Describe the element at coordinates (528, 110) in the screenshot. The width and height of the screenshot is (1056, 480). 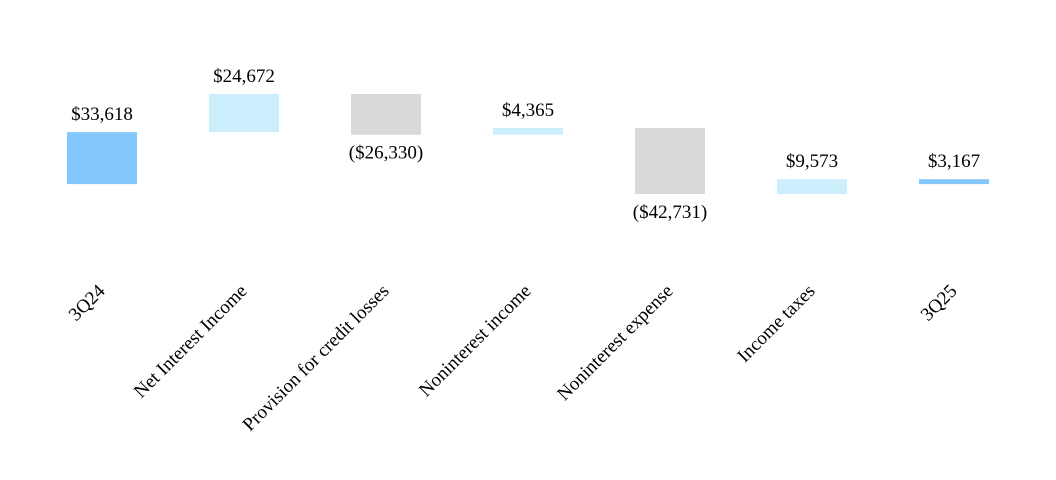
I see `value-label: $4,365` at that location.